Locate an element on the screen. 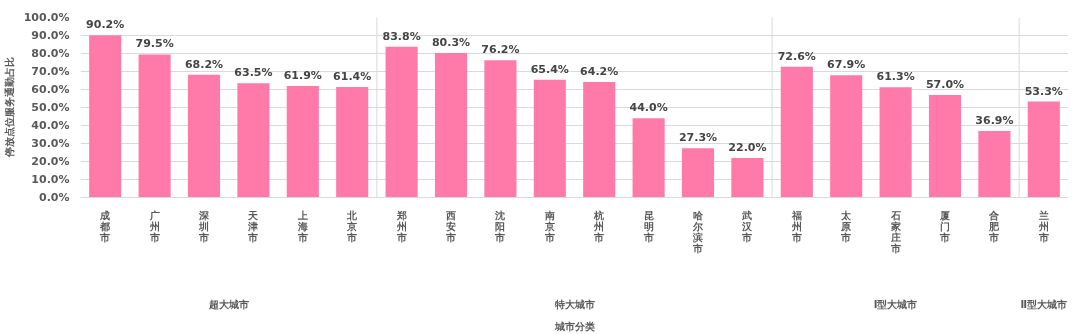 This screenshot has height=334, width=1080. x-tick-label: 天津市 is located at coordinates (253, 226).